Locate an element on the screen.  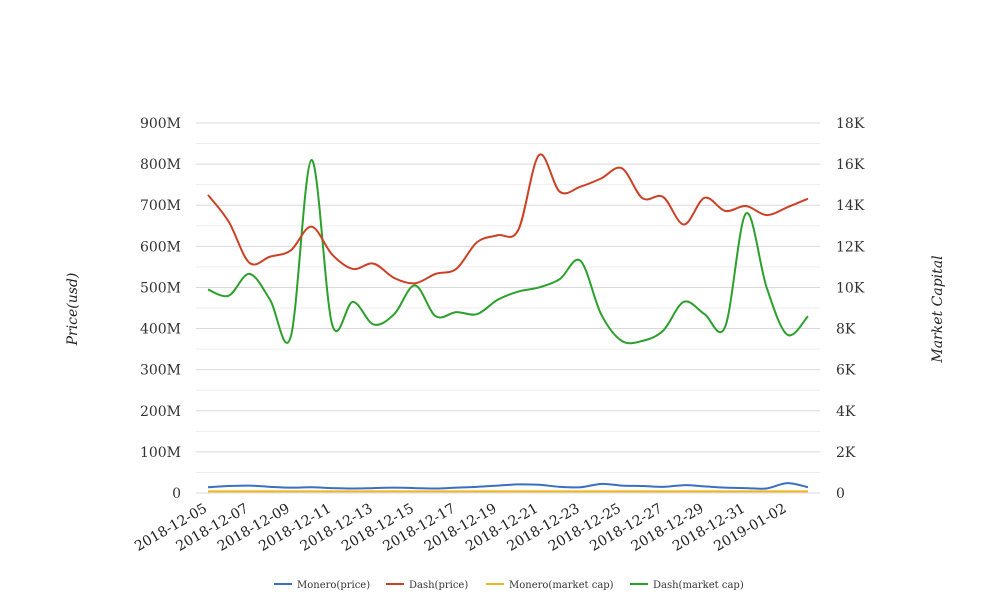
right-tick-label: 12K is located at coordinates (850, 247).